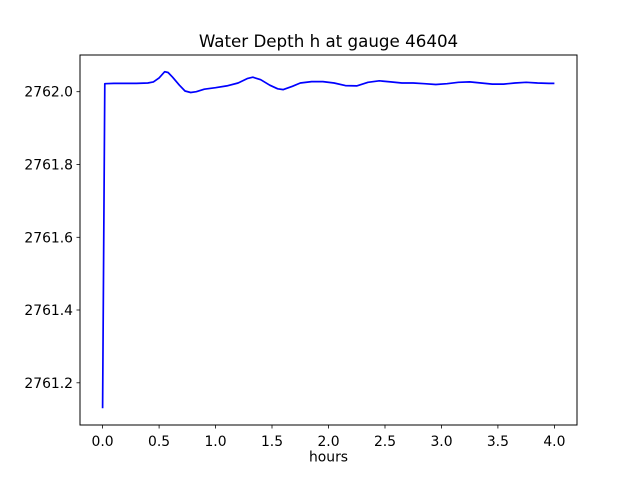  Describe the element at coordinates (48, 238) in the screenshot. I see `y-tick-label: 2761.6` at that location.